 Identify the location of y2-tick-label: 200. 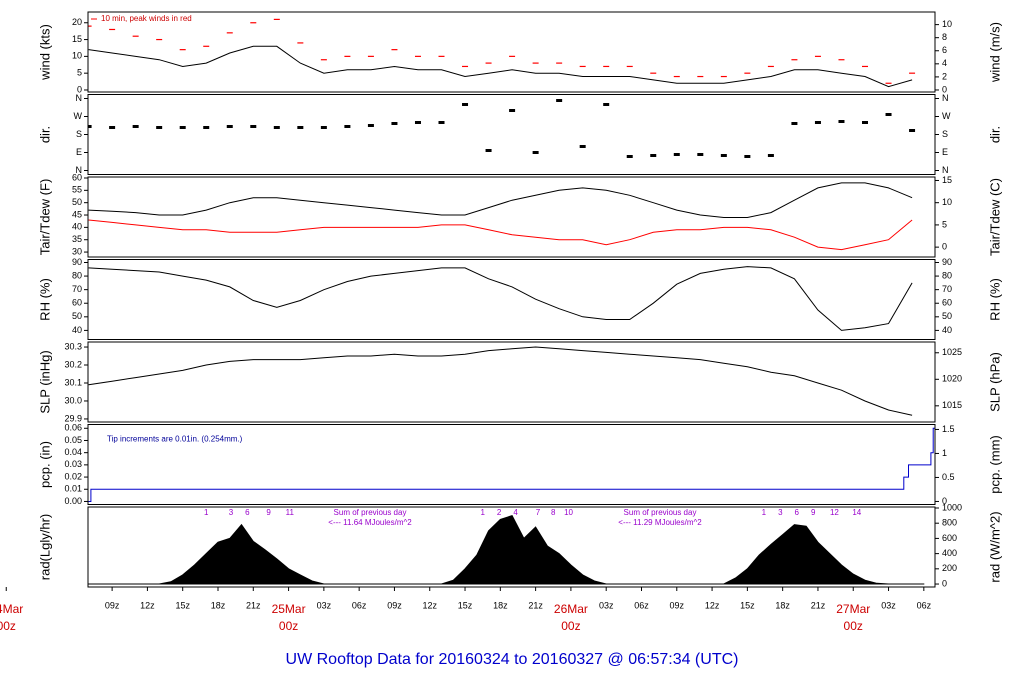
(949, 568).